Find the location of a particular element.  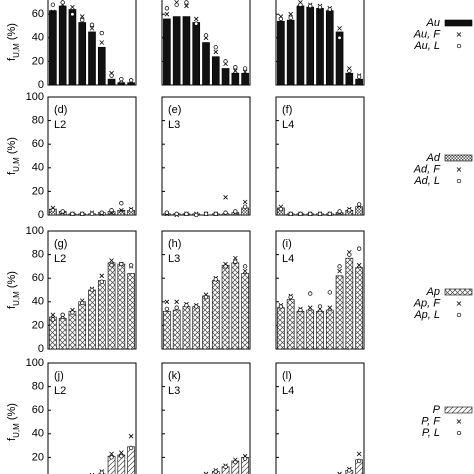

legend-label: P, F is located at coordinates (431, 421).